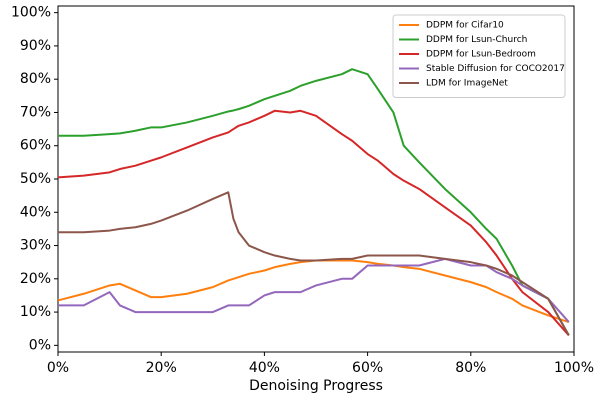  Describe the element at coordinates (35, 112) in the screenshot. I see `y-tick-label: 70%` at that location.